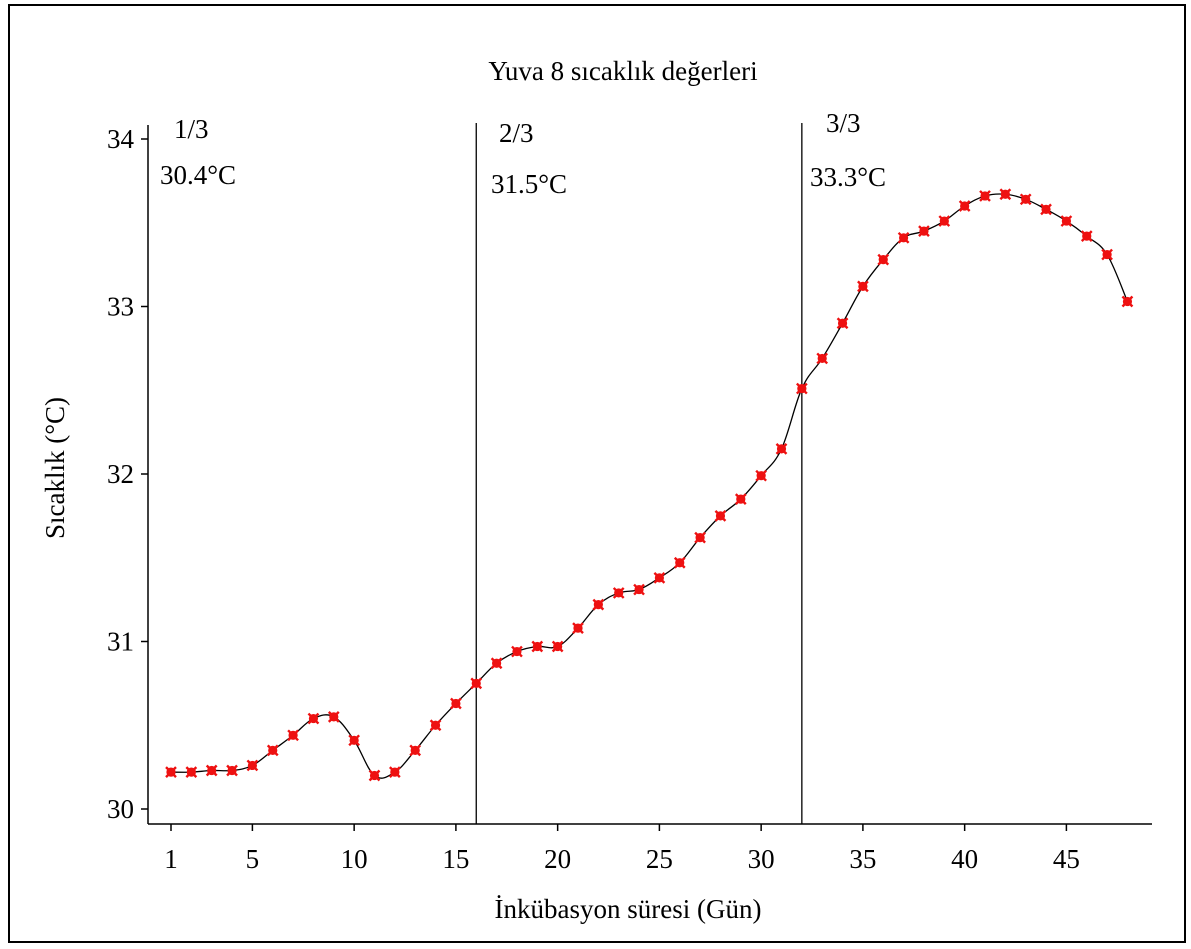 This screenshot has width=1191, height=949. Describe the element at coordinates (120, 474) in the screenshot. I see `y-tick-label: 32` at that location.